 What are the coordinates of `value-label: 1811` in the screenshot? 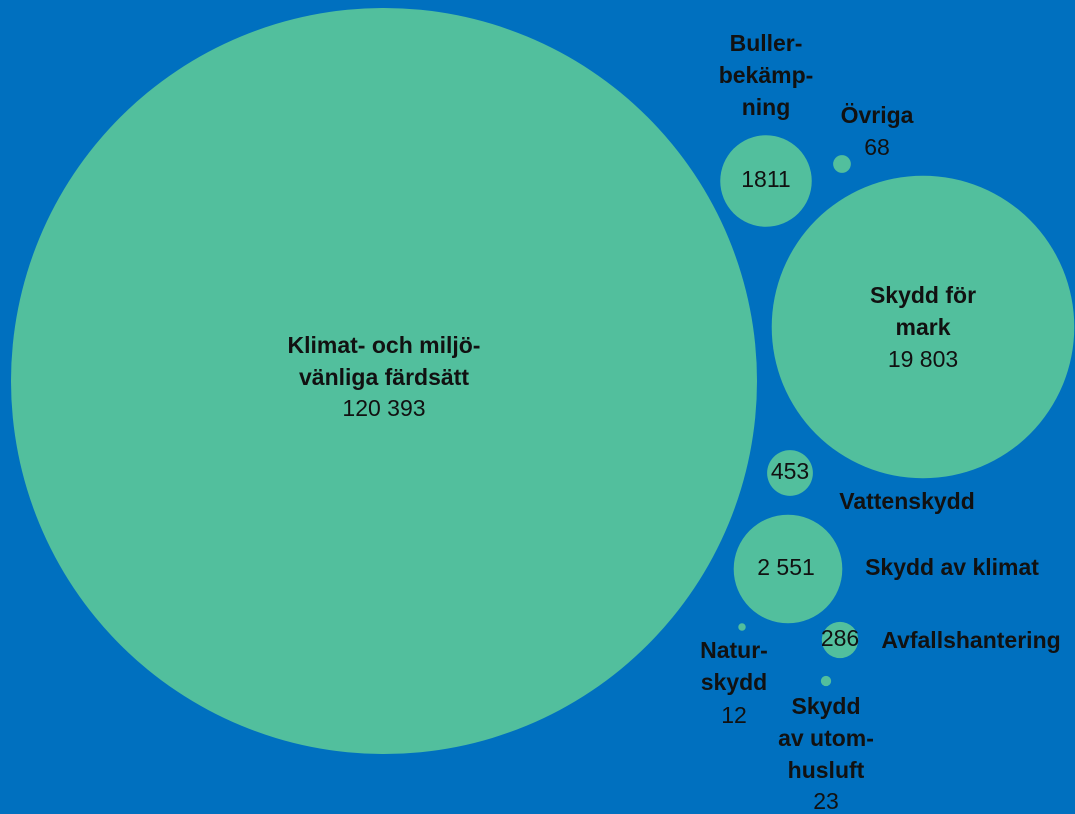 It's located at (765, 179).